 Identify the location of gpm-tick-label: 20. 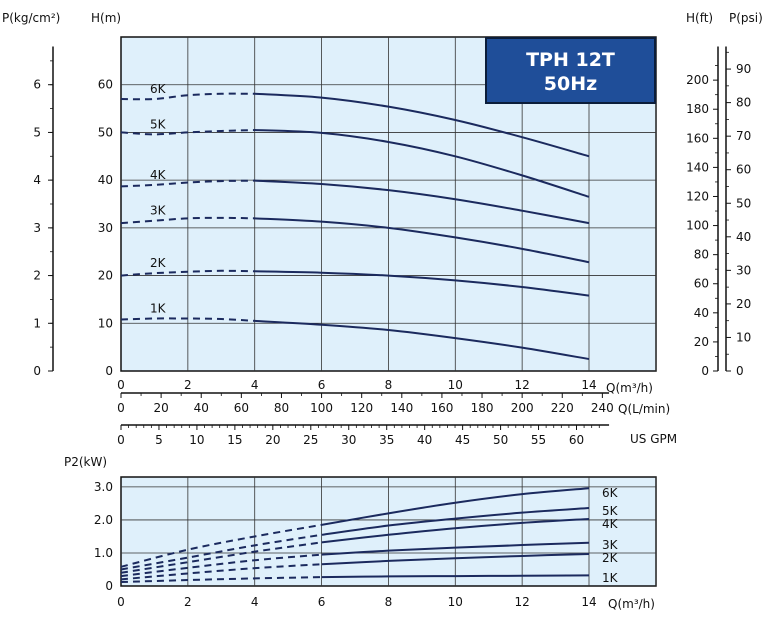
(272, 440).